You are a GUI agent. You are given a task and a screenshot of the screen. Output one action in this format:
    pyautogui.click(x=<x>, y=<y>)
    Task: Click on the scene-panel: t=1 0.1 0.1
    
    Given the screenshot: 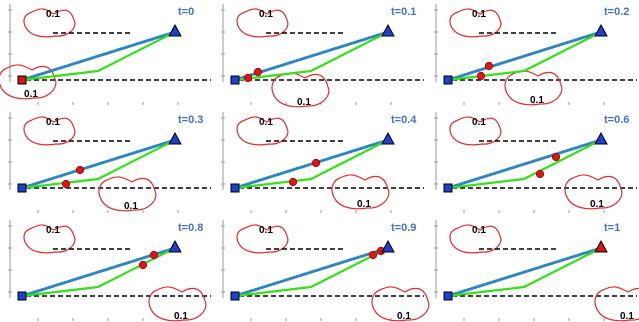 What is the action you would take?
    pyautogui.click(x=536, y=270)
    